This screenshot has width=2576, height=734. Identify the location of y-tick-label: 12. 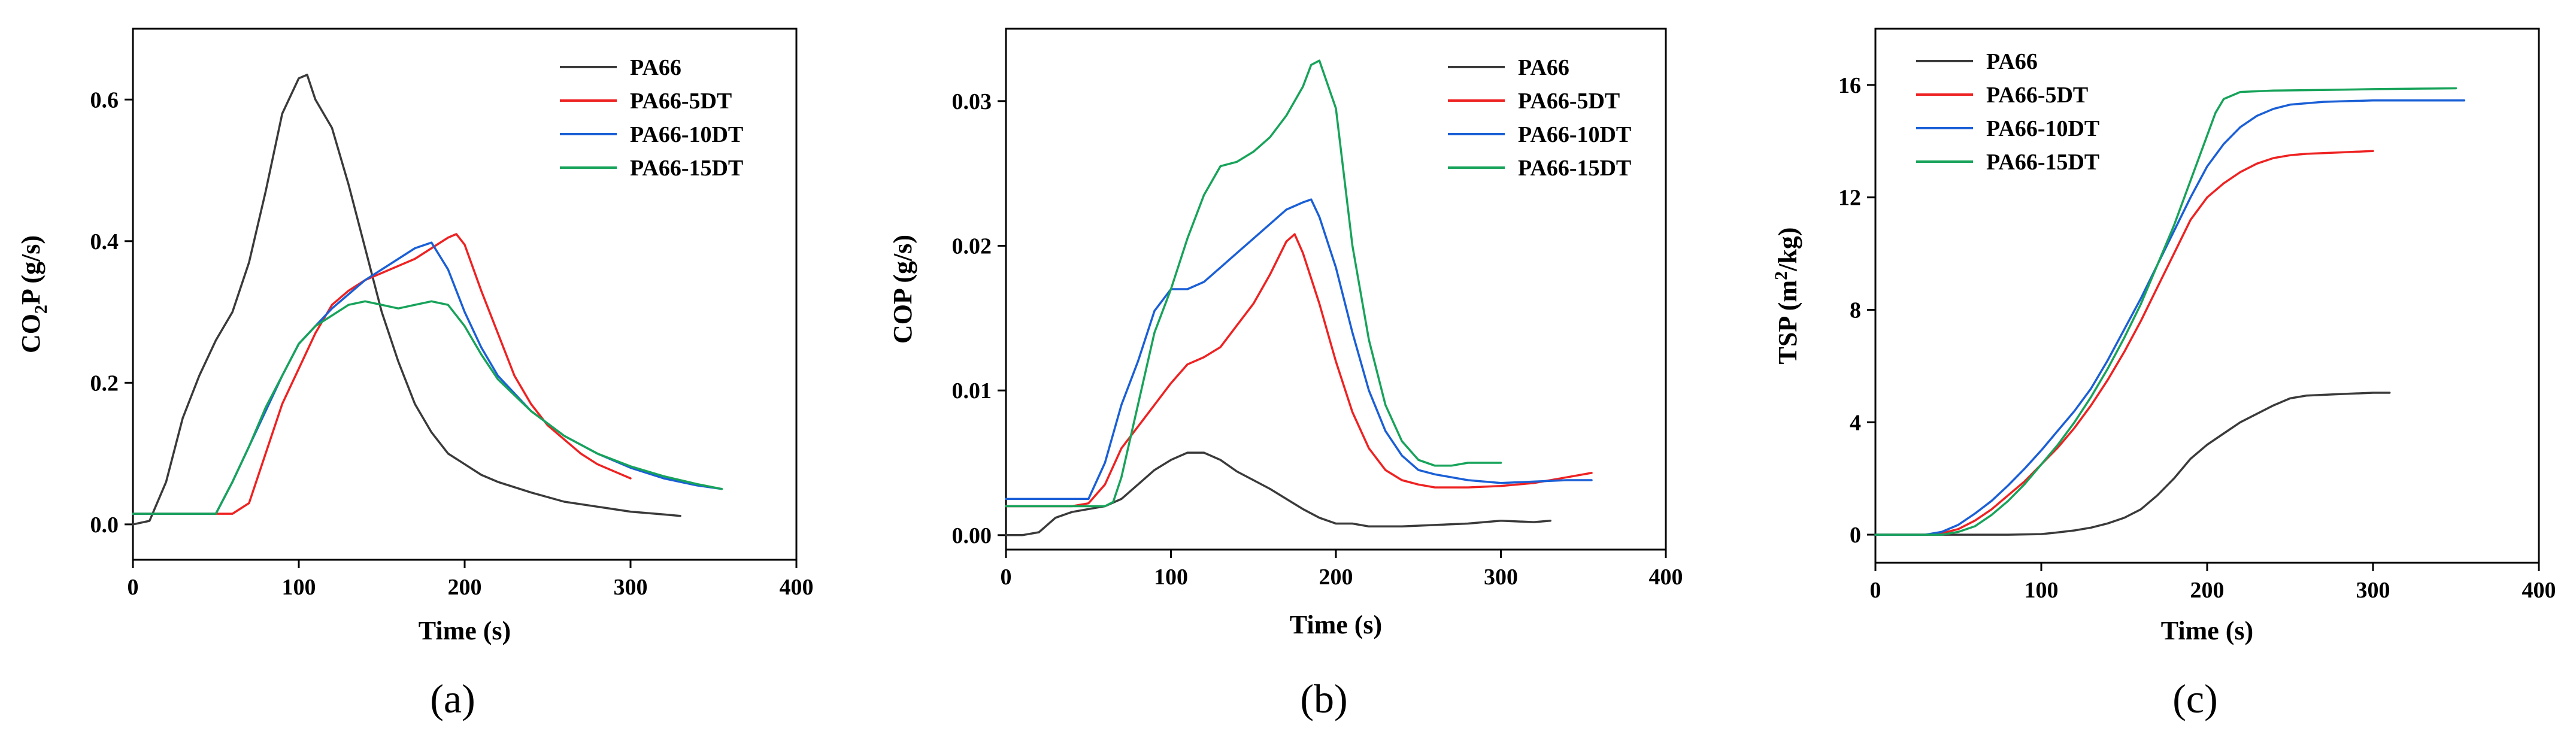
(1849, 198).